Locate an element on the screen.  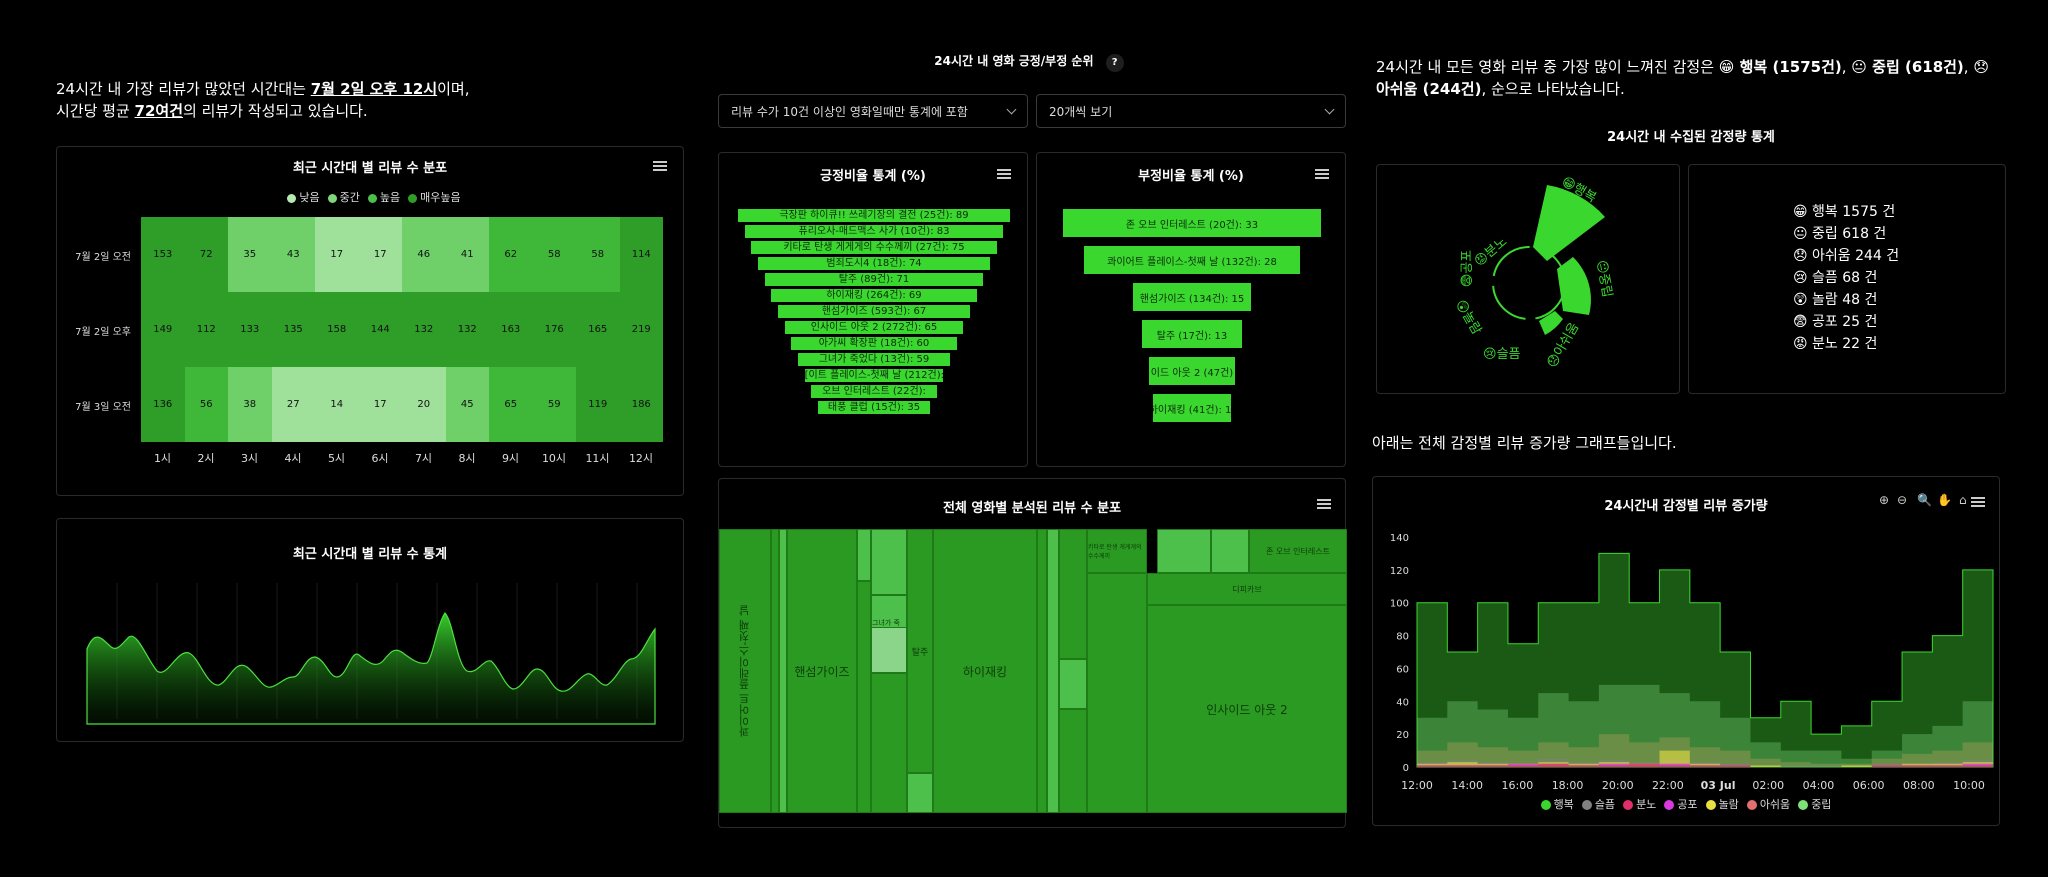
negative-bar: 탈주 (17건): 13 is located at coordinates (1192, 334).